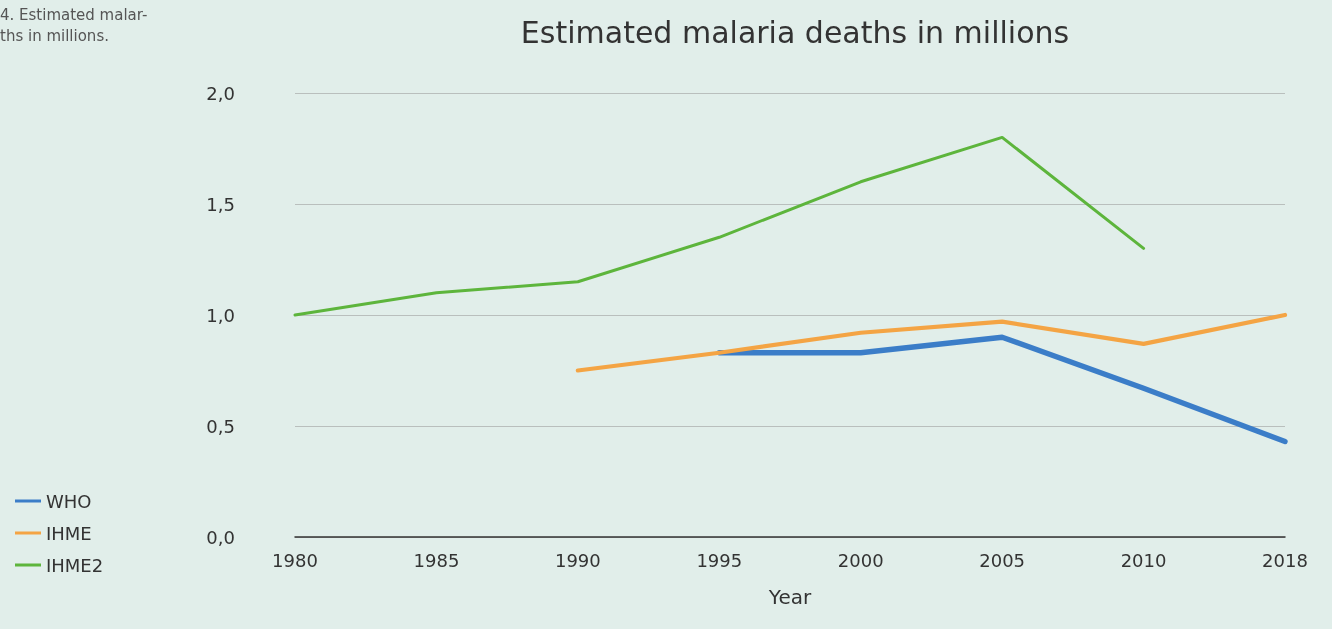 Image resolution: width=1332 pixels, height=629 pixels. I want to click on x-tick-label: 2005, so click(1002, 560).